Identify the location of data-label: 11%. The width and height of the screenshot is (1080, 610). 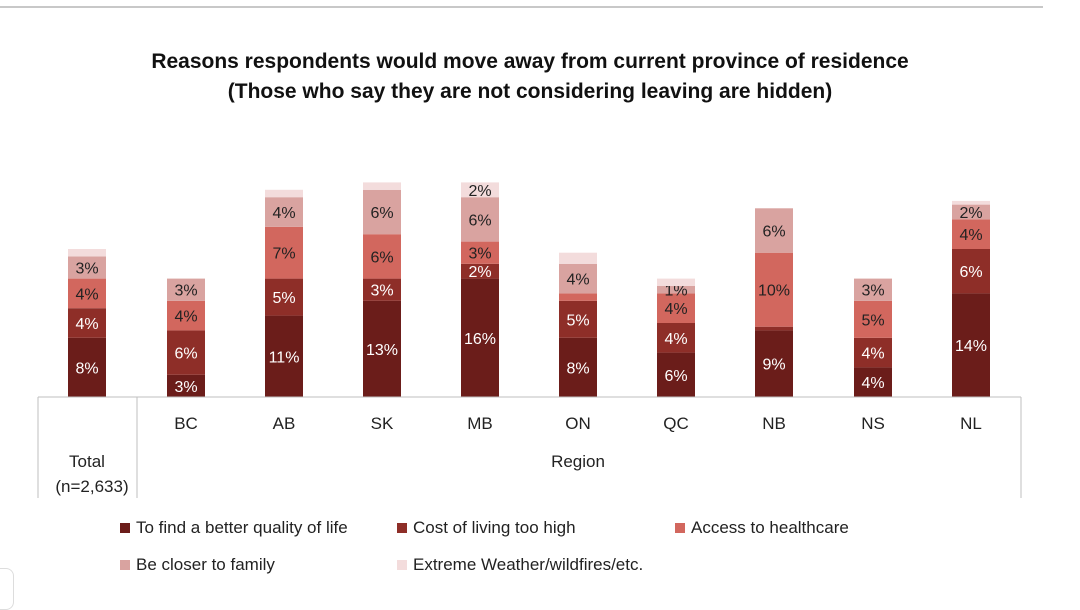
(284, 357).